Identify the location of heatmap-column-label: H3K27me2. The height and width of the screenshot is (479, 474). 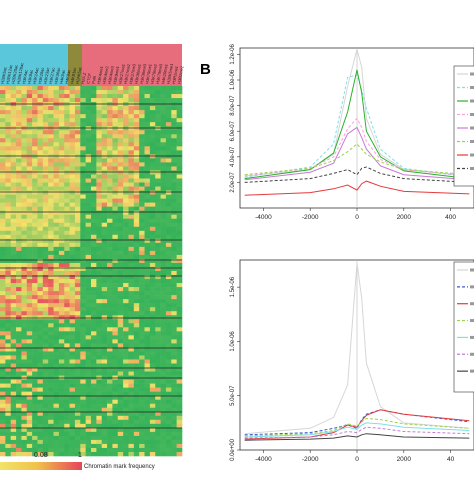
(127, 73).